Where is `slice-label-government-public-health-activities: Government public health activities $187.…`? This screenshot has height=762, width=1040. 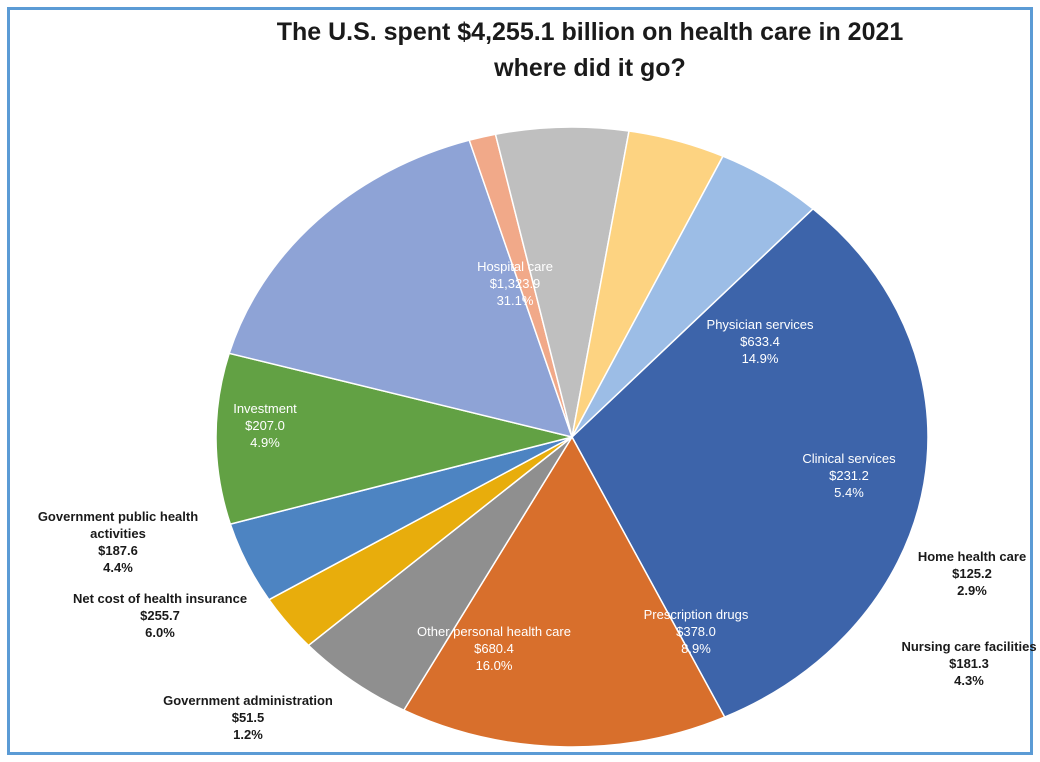 slice-label-government-public-health-activities: Government public health activities $187.… is located at coordinates (118, 542).